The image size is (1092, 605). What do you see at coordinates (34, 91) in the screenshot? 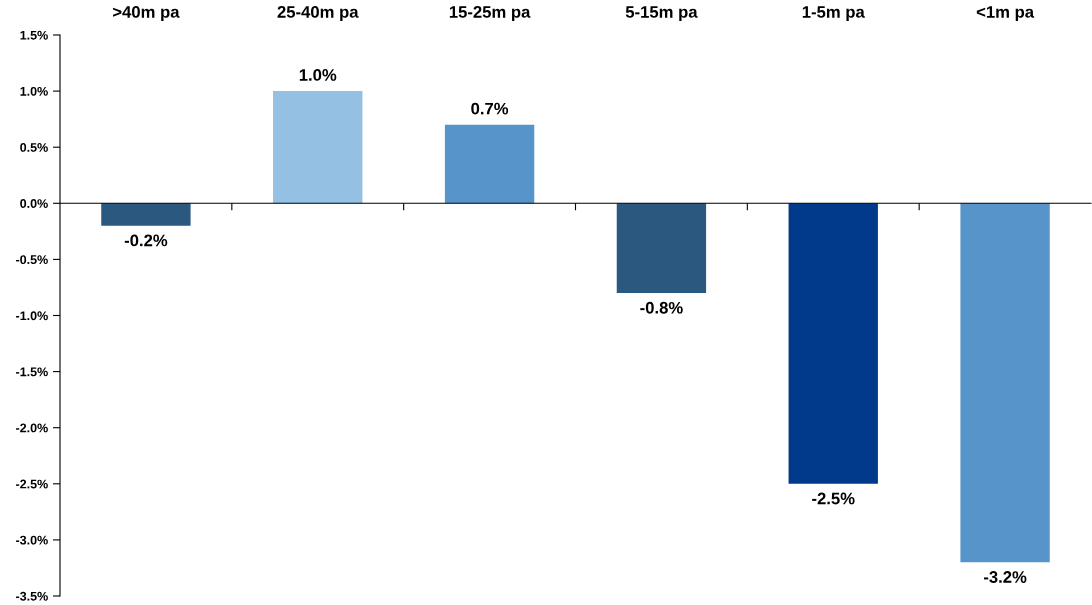
I see `y-tick-label: 1.0%` at bounding box center [34, 91].